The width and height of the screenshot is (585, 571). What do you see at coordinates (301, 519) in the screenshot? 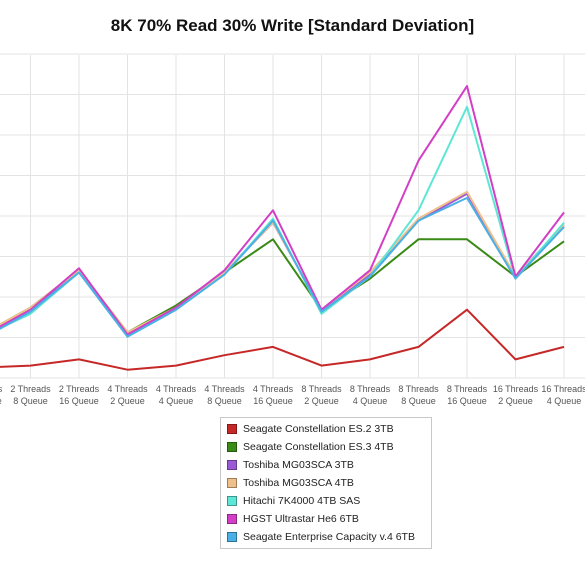
I see `legend-label: HGST Ultrastar He6 6TB` at bounding box center [301, 519].